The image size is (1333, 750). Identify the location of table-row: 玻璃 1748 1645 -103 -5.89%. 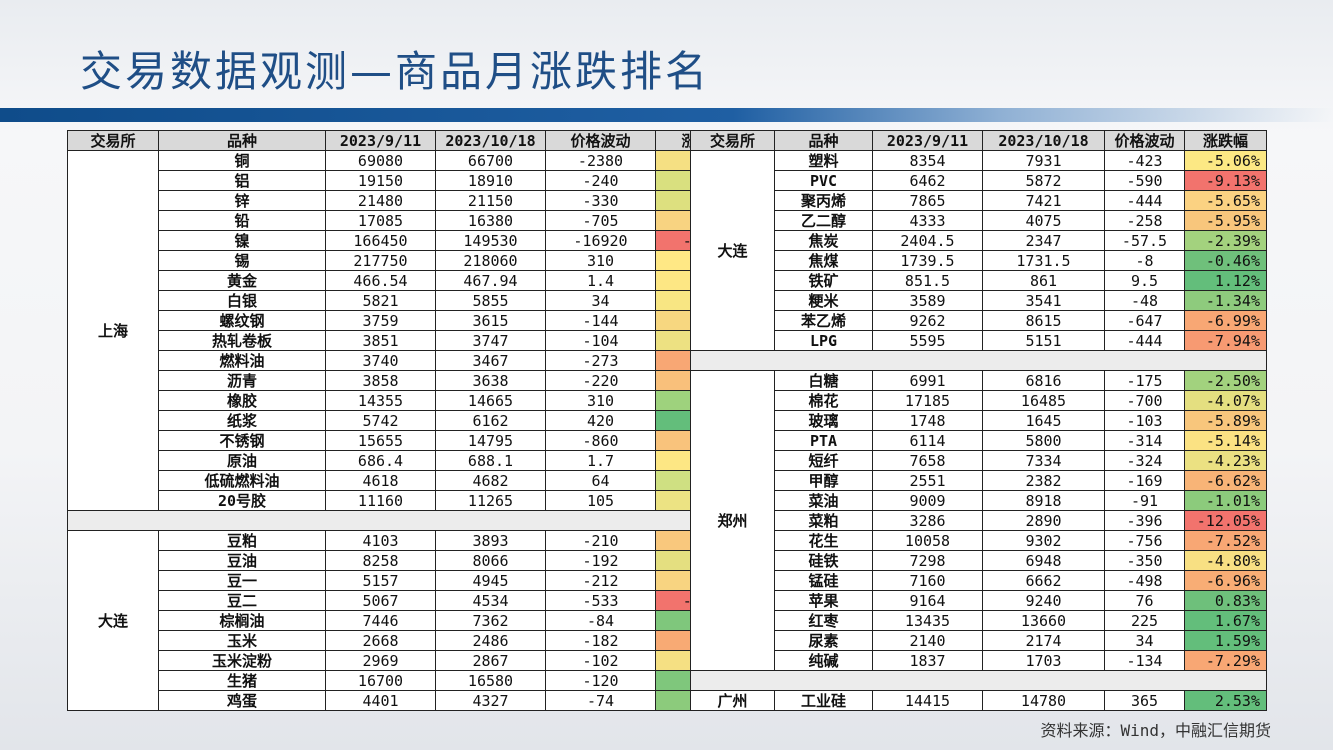
(979, 420).